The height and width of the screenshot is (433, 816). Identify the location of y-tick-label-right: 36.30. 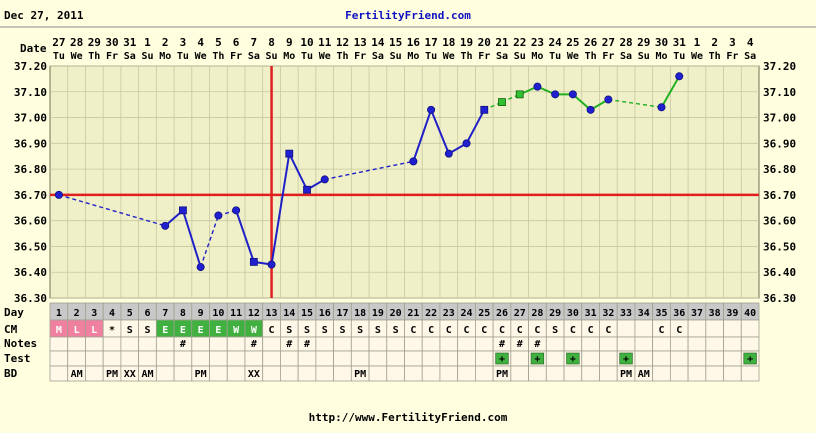
(779, 298).